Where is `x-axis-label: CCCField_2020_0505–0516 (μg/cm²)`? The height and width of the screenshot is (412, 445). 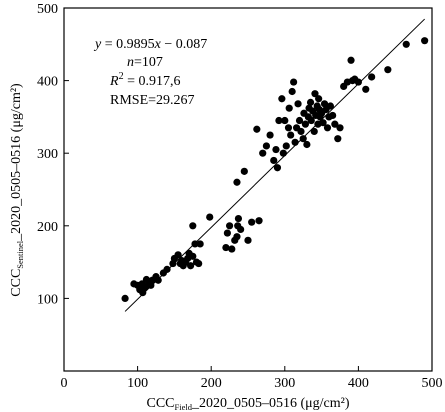
x-axis-label: CCCField_2020_0505–0516 (μg/cm²) is located at coordinates (247, 404).